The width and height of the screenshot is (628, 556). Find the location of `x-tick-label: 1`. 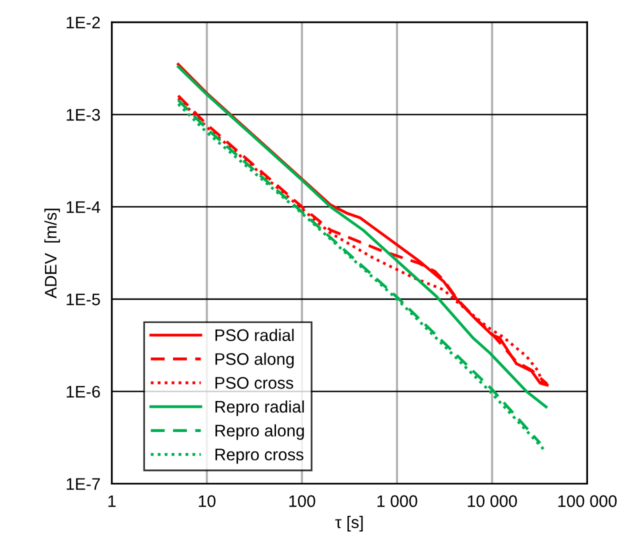

x-tick-label: 1 is located at coordinates (112, 501).